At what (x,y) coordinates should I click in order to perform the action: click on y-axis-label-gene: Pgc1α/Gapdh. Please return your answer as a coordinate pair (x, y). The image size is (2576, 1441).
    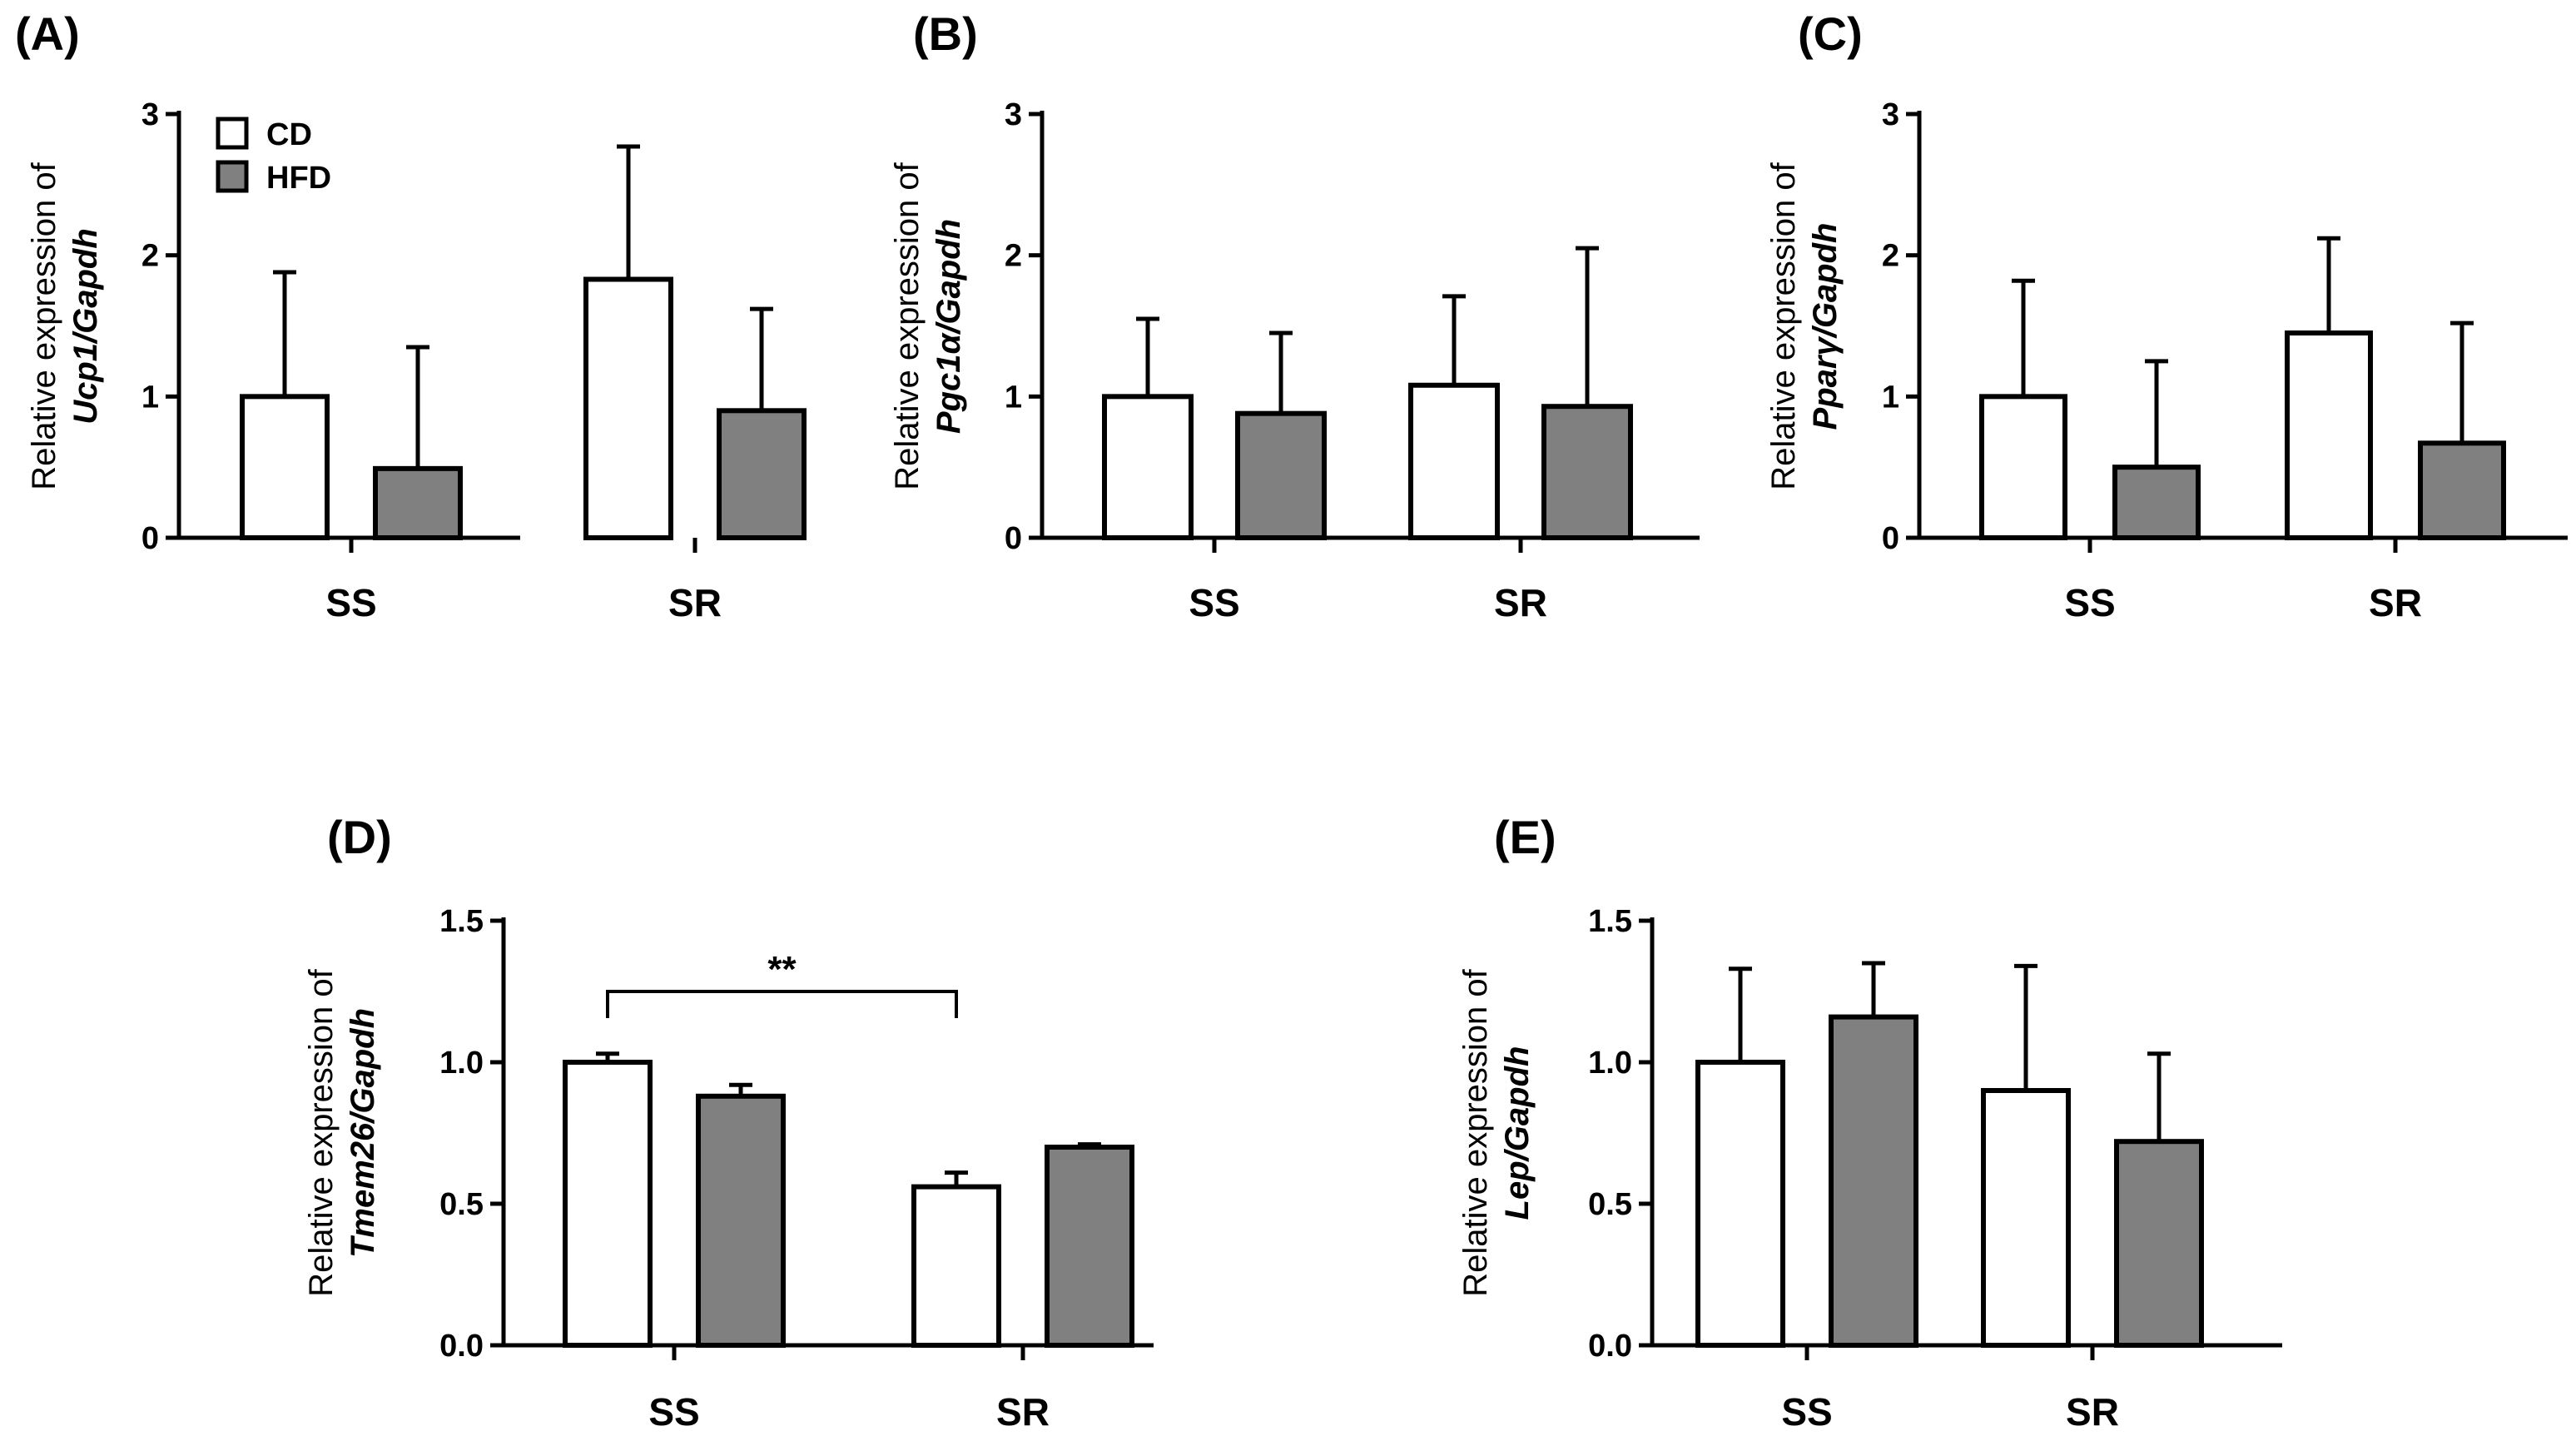
    Looking at the image, I should click on (949, 326).